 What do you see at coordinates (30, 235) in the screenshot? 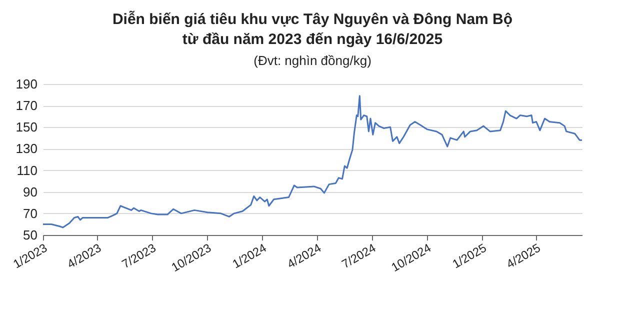
I see `y-tick-label: 50` at bounding box center [30, 235].